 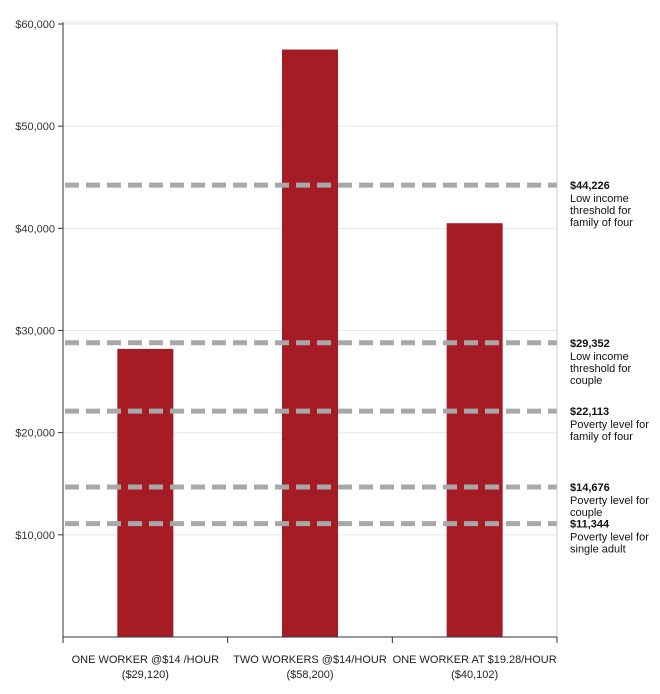 I want to click on x-category-label: ($40,102), so click(x=474, y=675).